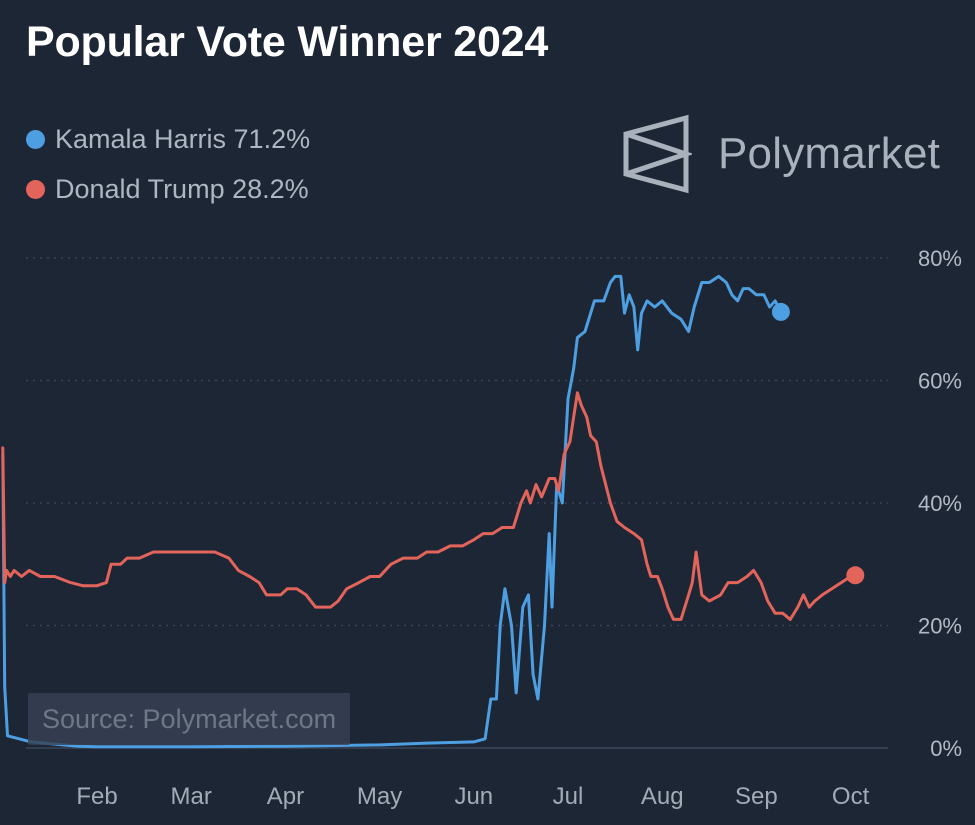 The width and height of the screenshot is (975, 825). I want to click on y-tick-label-0: 0%, so click(946, 748).